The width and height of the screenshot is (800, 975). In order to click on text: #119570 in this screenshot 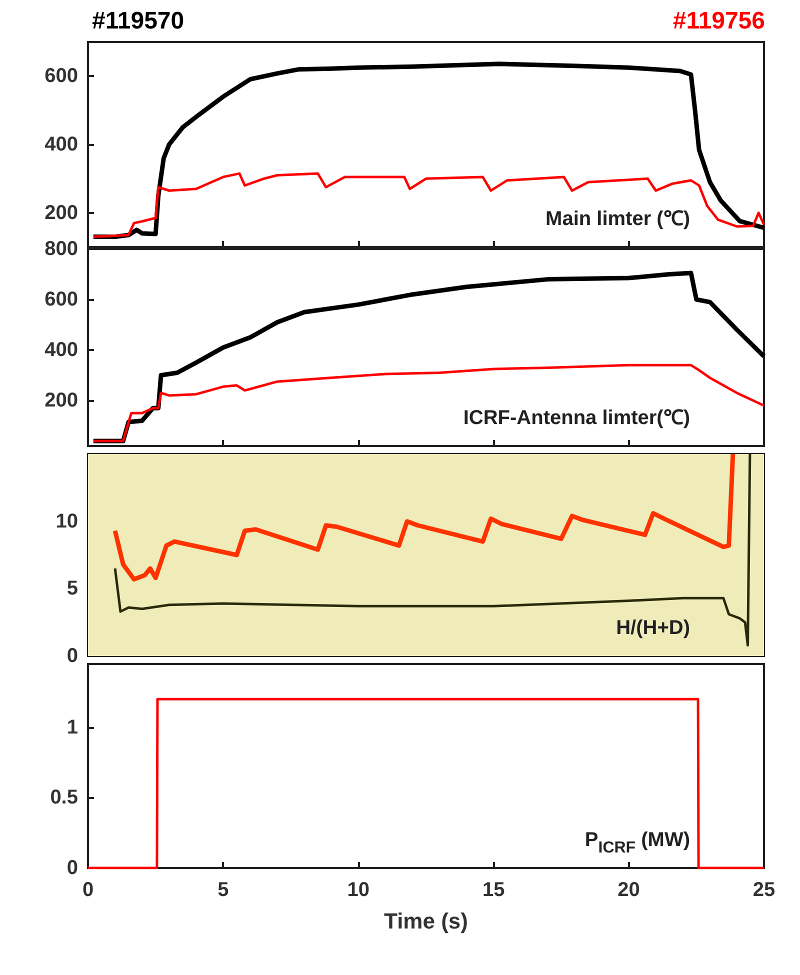, I will do `click(138, 21)`.